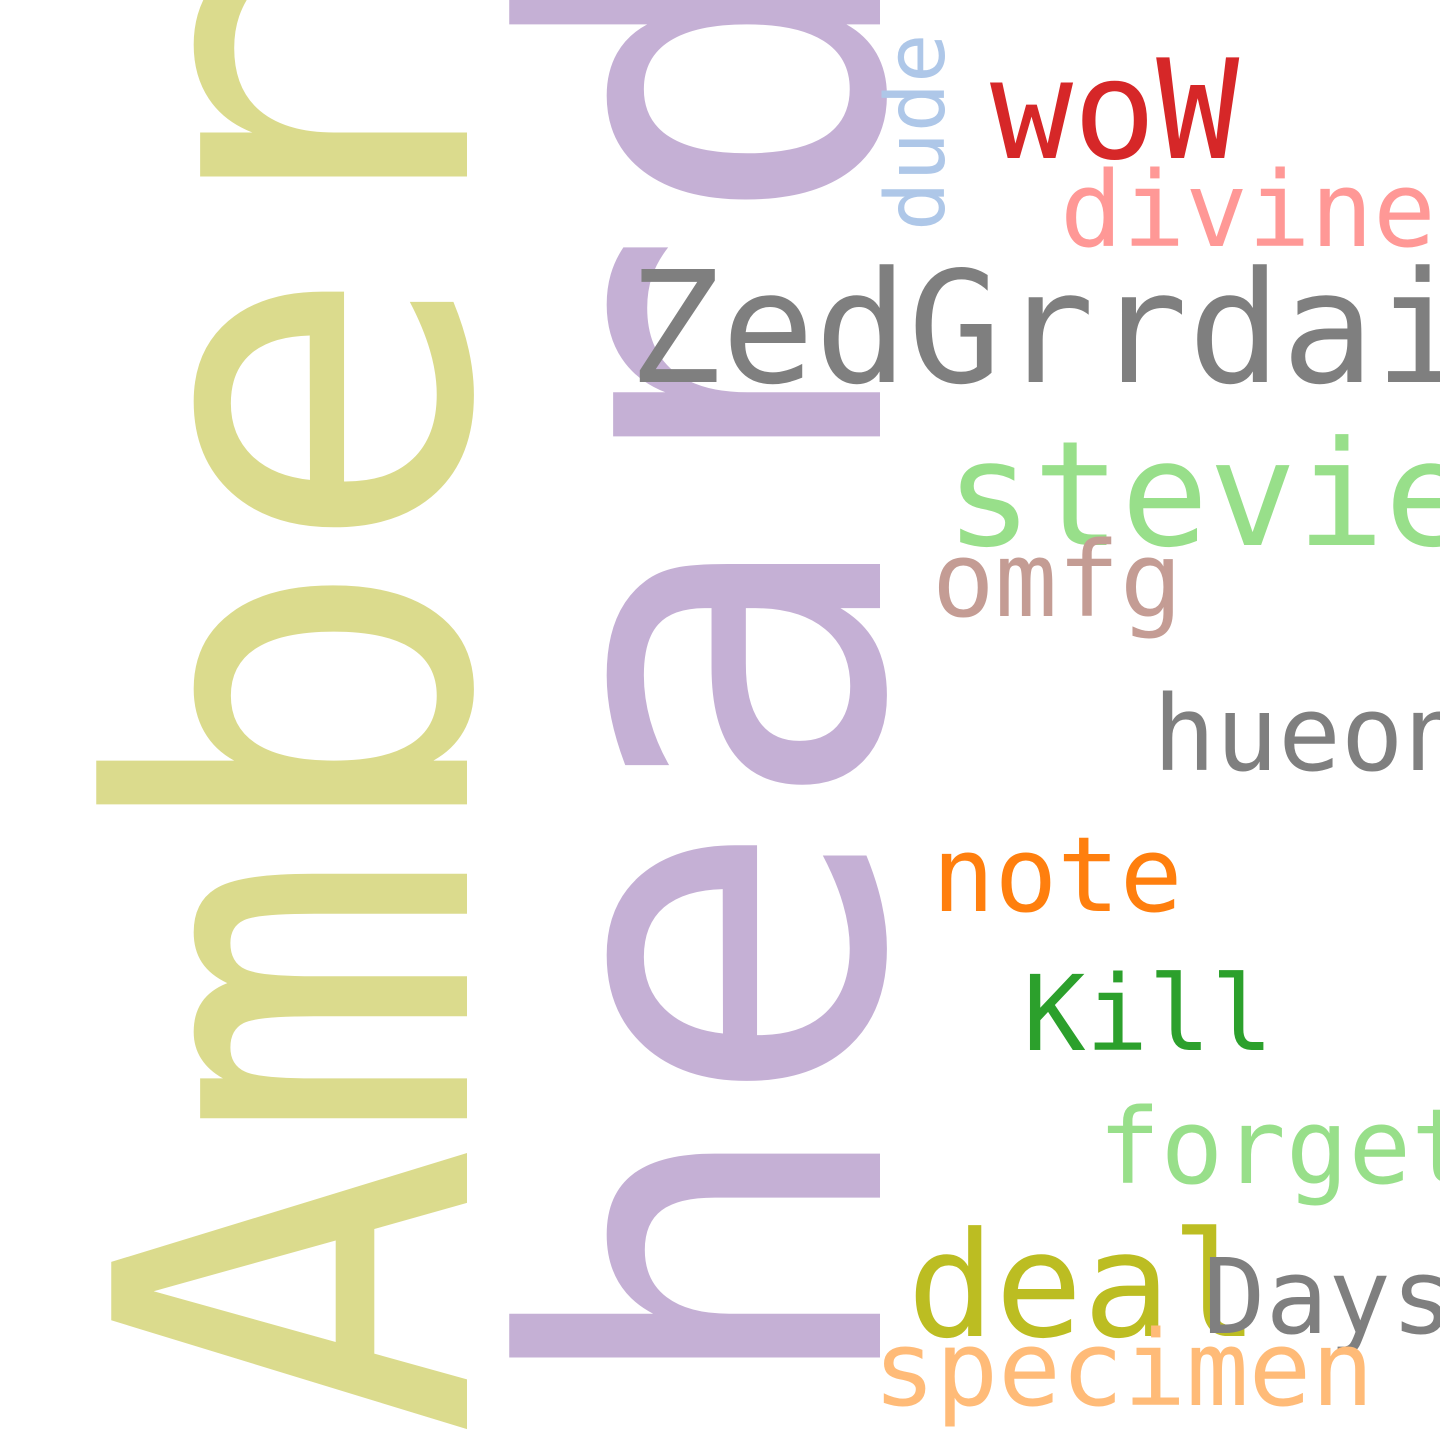 The image size is (1440, 1440). Describe the element at coordinates (1083, 1286) in the screenshot. I see `word-deal: deal` at that location.